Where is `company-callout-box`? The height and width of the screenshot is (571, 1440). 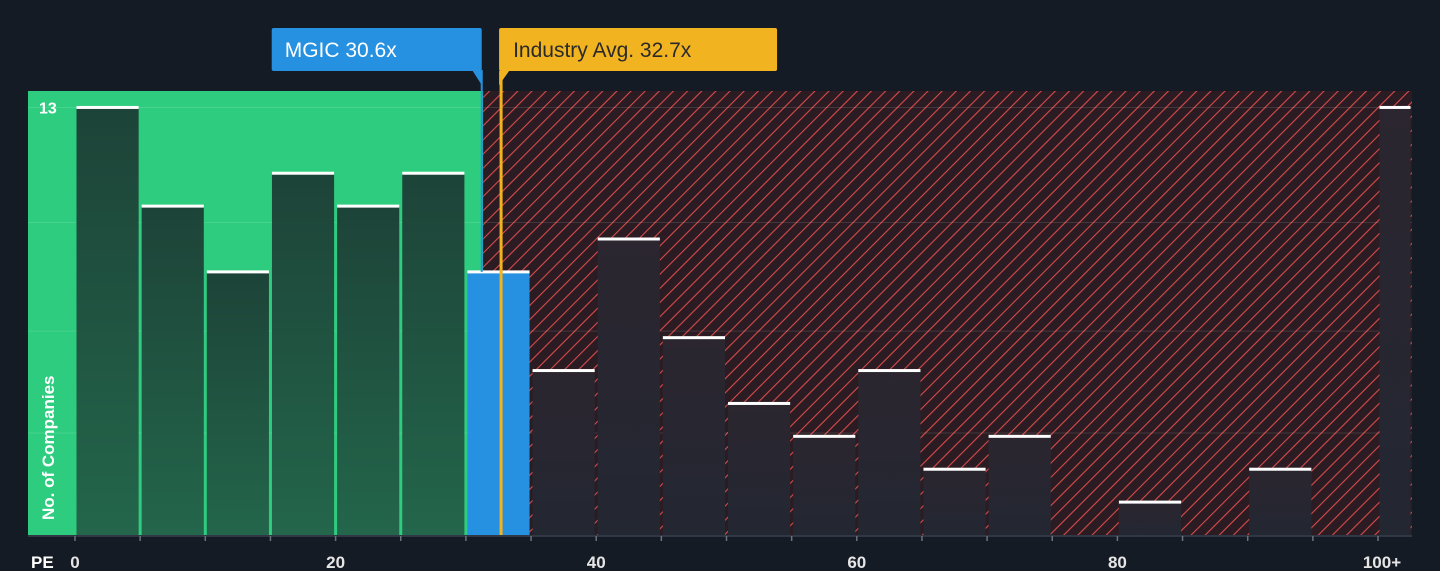
company-callout-box is located at coordinates (376, 49).